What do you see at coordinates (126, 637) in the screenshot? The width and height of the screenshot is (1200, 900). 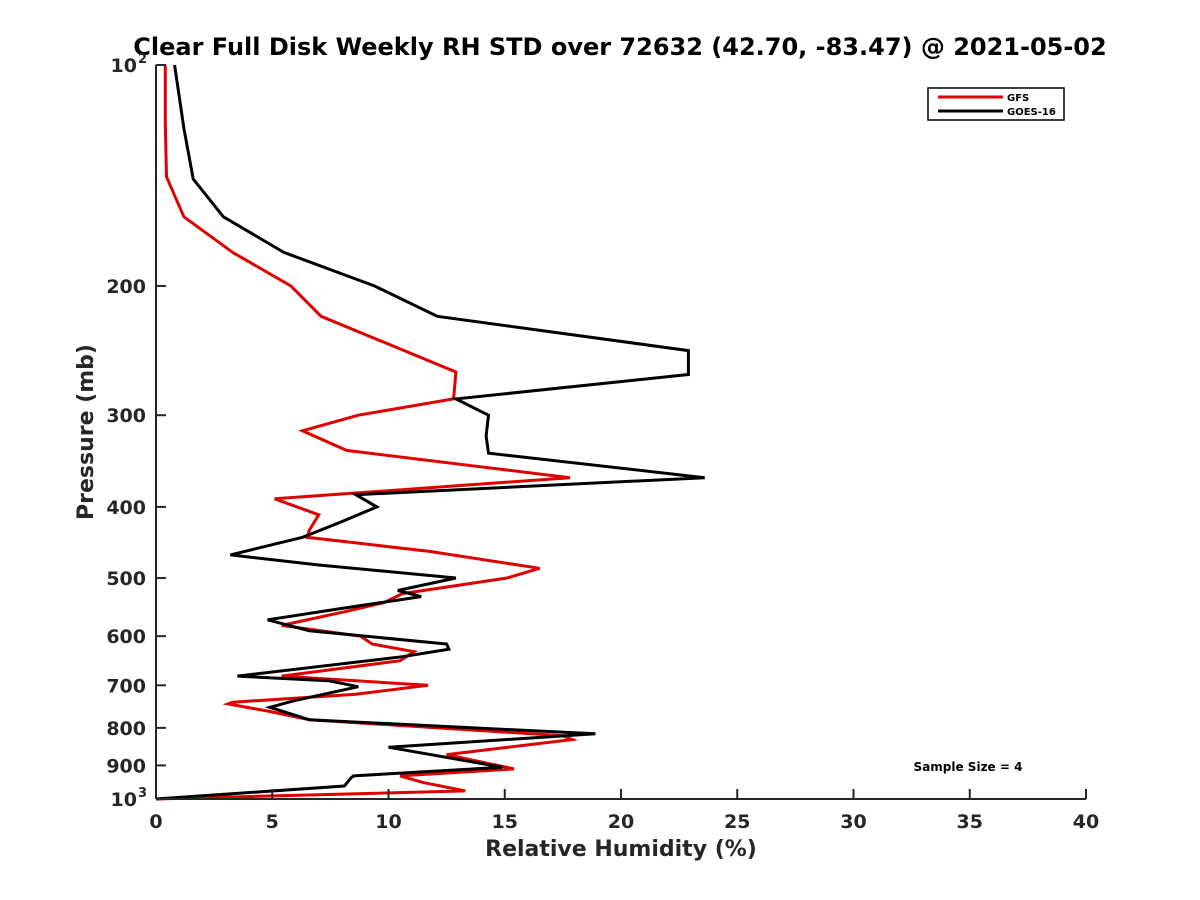 I see `y-tick-label: 600` at bounding box center [126, 637].